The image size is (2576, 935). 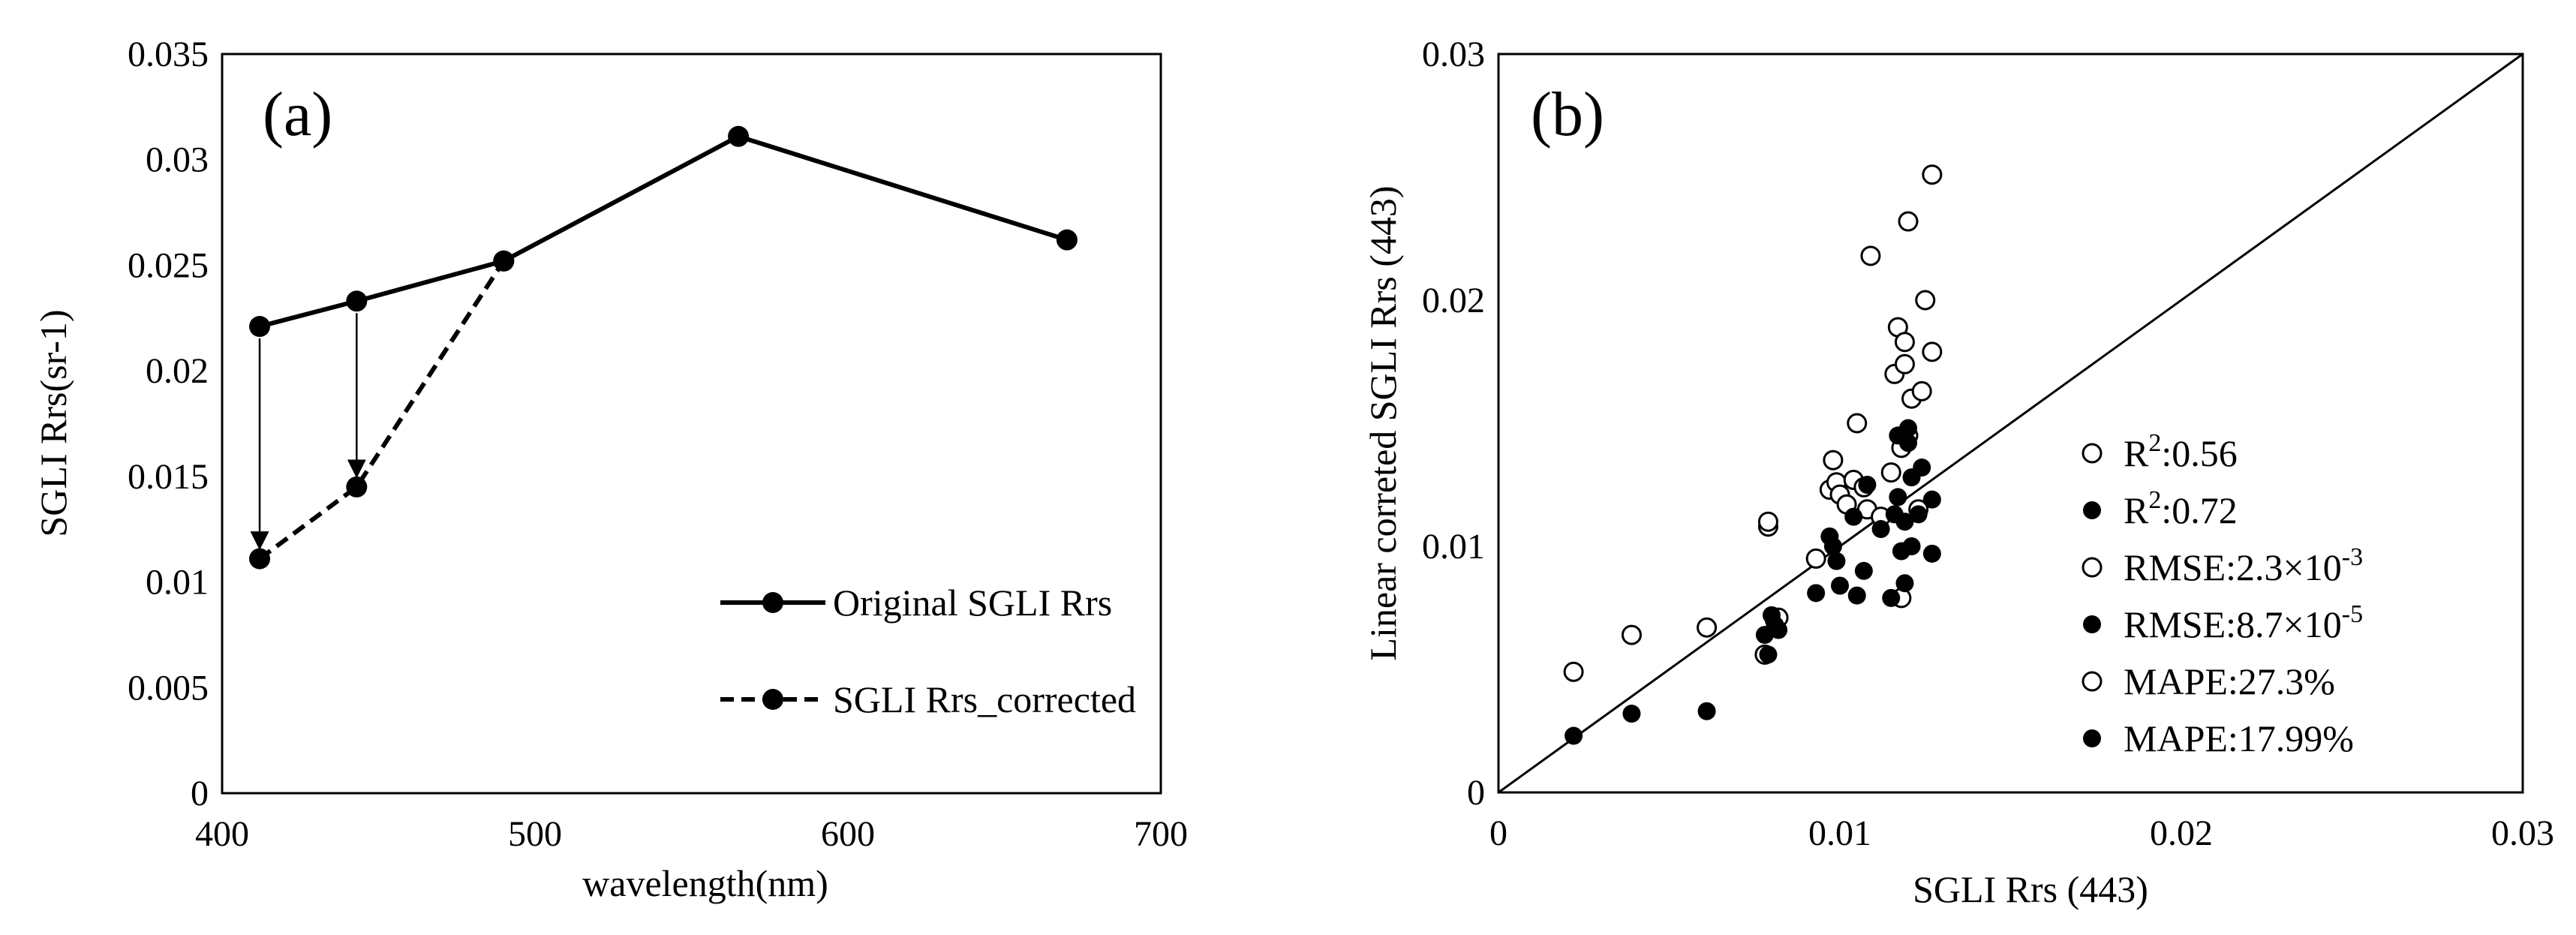 What do you see at coordinates (168, 424) in the screenshot?
I see `panel-a-y-tick-labels: 0 0.005 0.01 0.015 0.02 0.025 0.03 0.035` at bounding box center [168, 424].